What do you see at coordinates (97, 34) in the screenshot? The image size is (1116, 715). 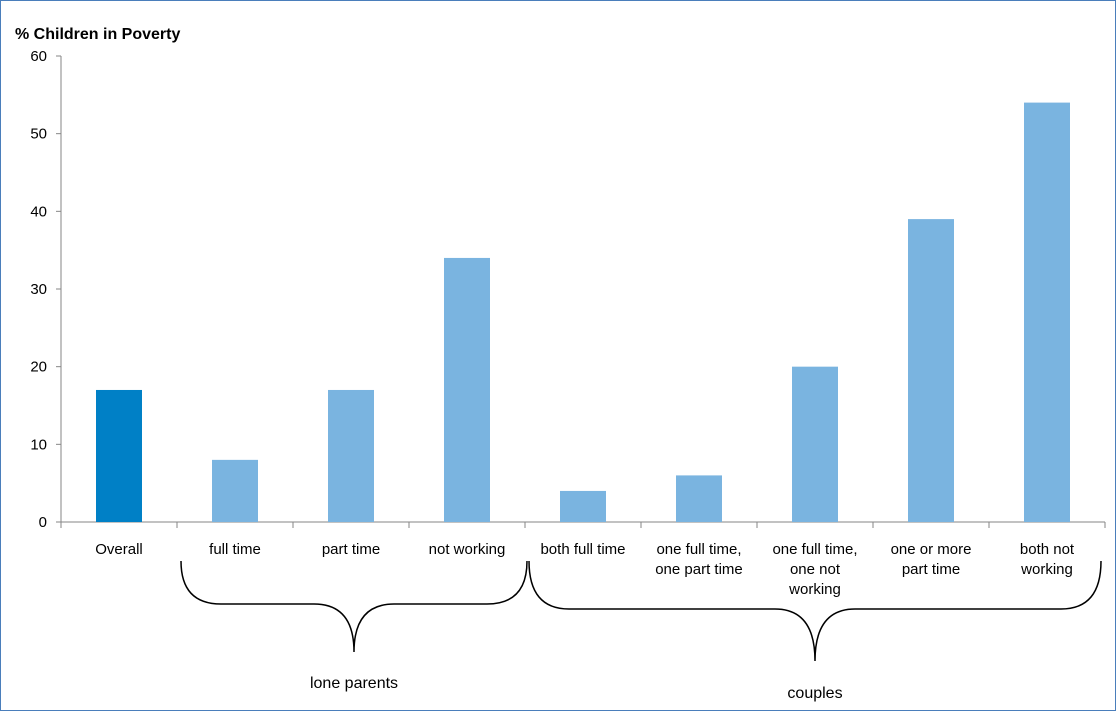 I see `chart-title: % Children in Poverty` at bounding box center [97, 34].